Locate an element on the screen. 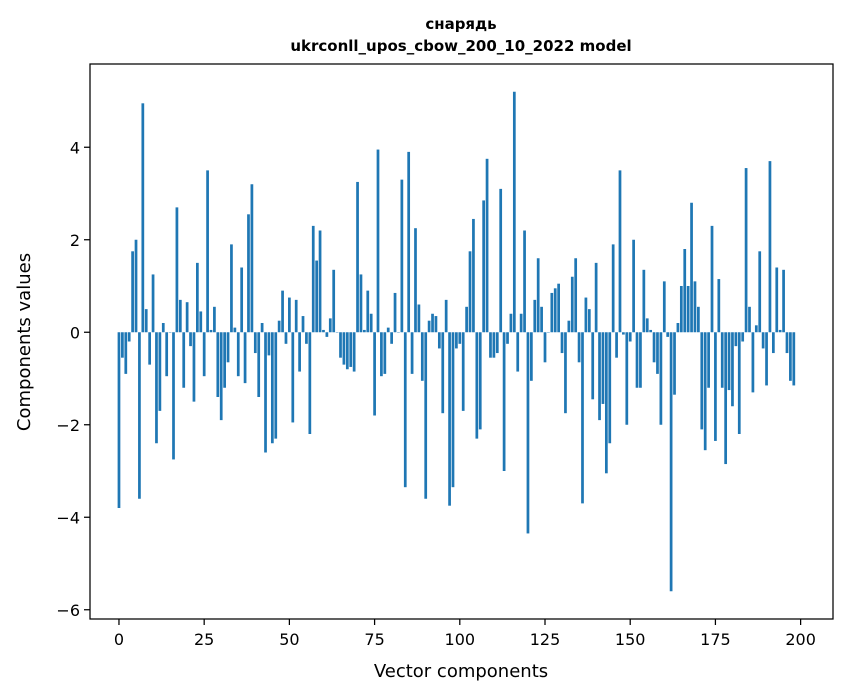 The width and height of the screenshot is (847, 696). y-tick-label: −4 is located at coordinates (68, 517).